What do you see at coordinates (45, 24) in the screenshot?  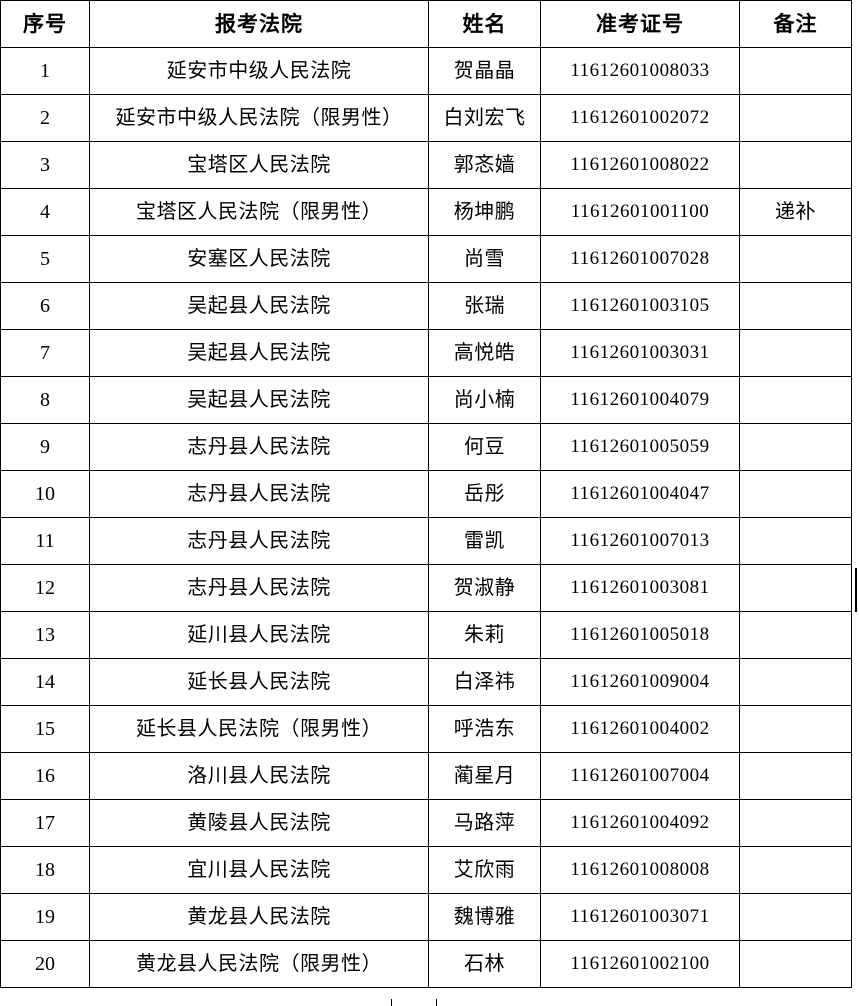 I see `column-header-seq: 序号` at bounding box center [45, 24].